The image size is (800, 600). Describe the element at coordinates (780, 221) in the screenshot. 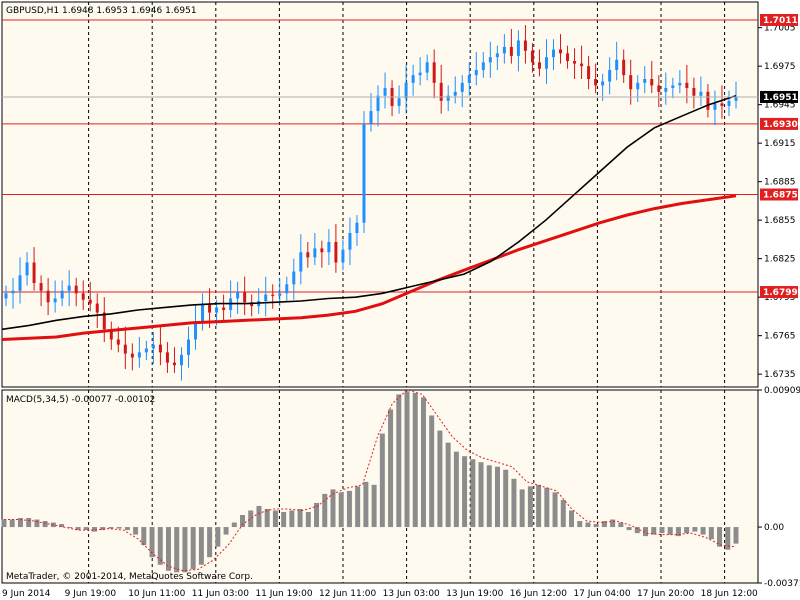

I see `y-tick-label: 1.6855` at that location.